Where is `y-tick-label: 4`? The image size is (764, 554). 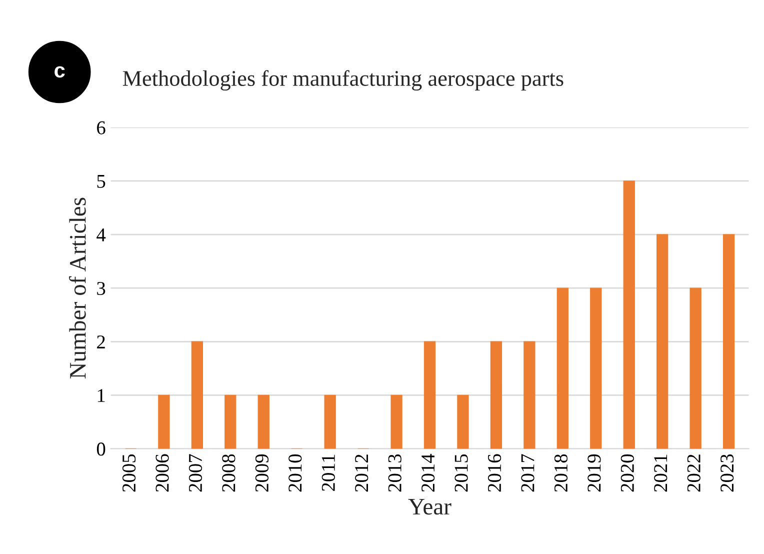
y-tick-label: 4 is located at coordinates (101, 235).